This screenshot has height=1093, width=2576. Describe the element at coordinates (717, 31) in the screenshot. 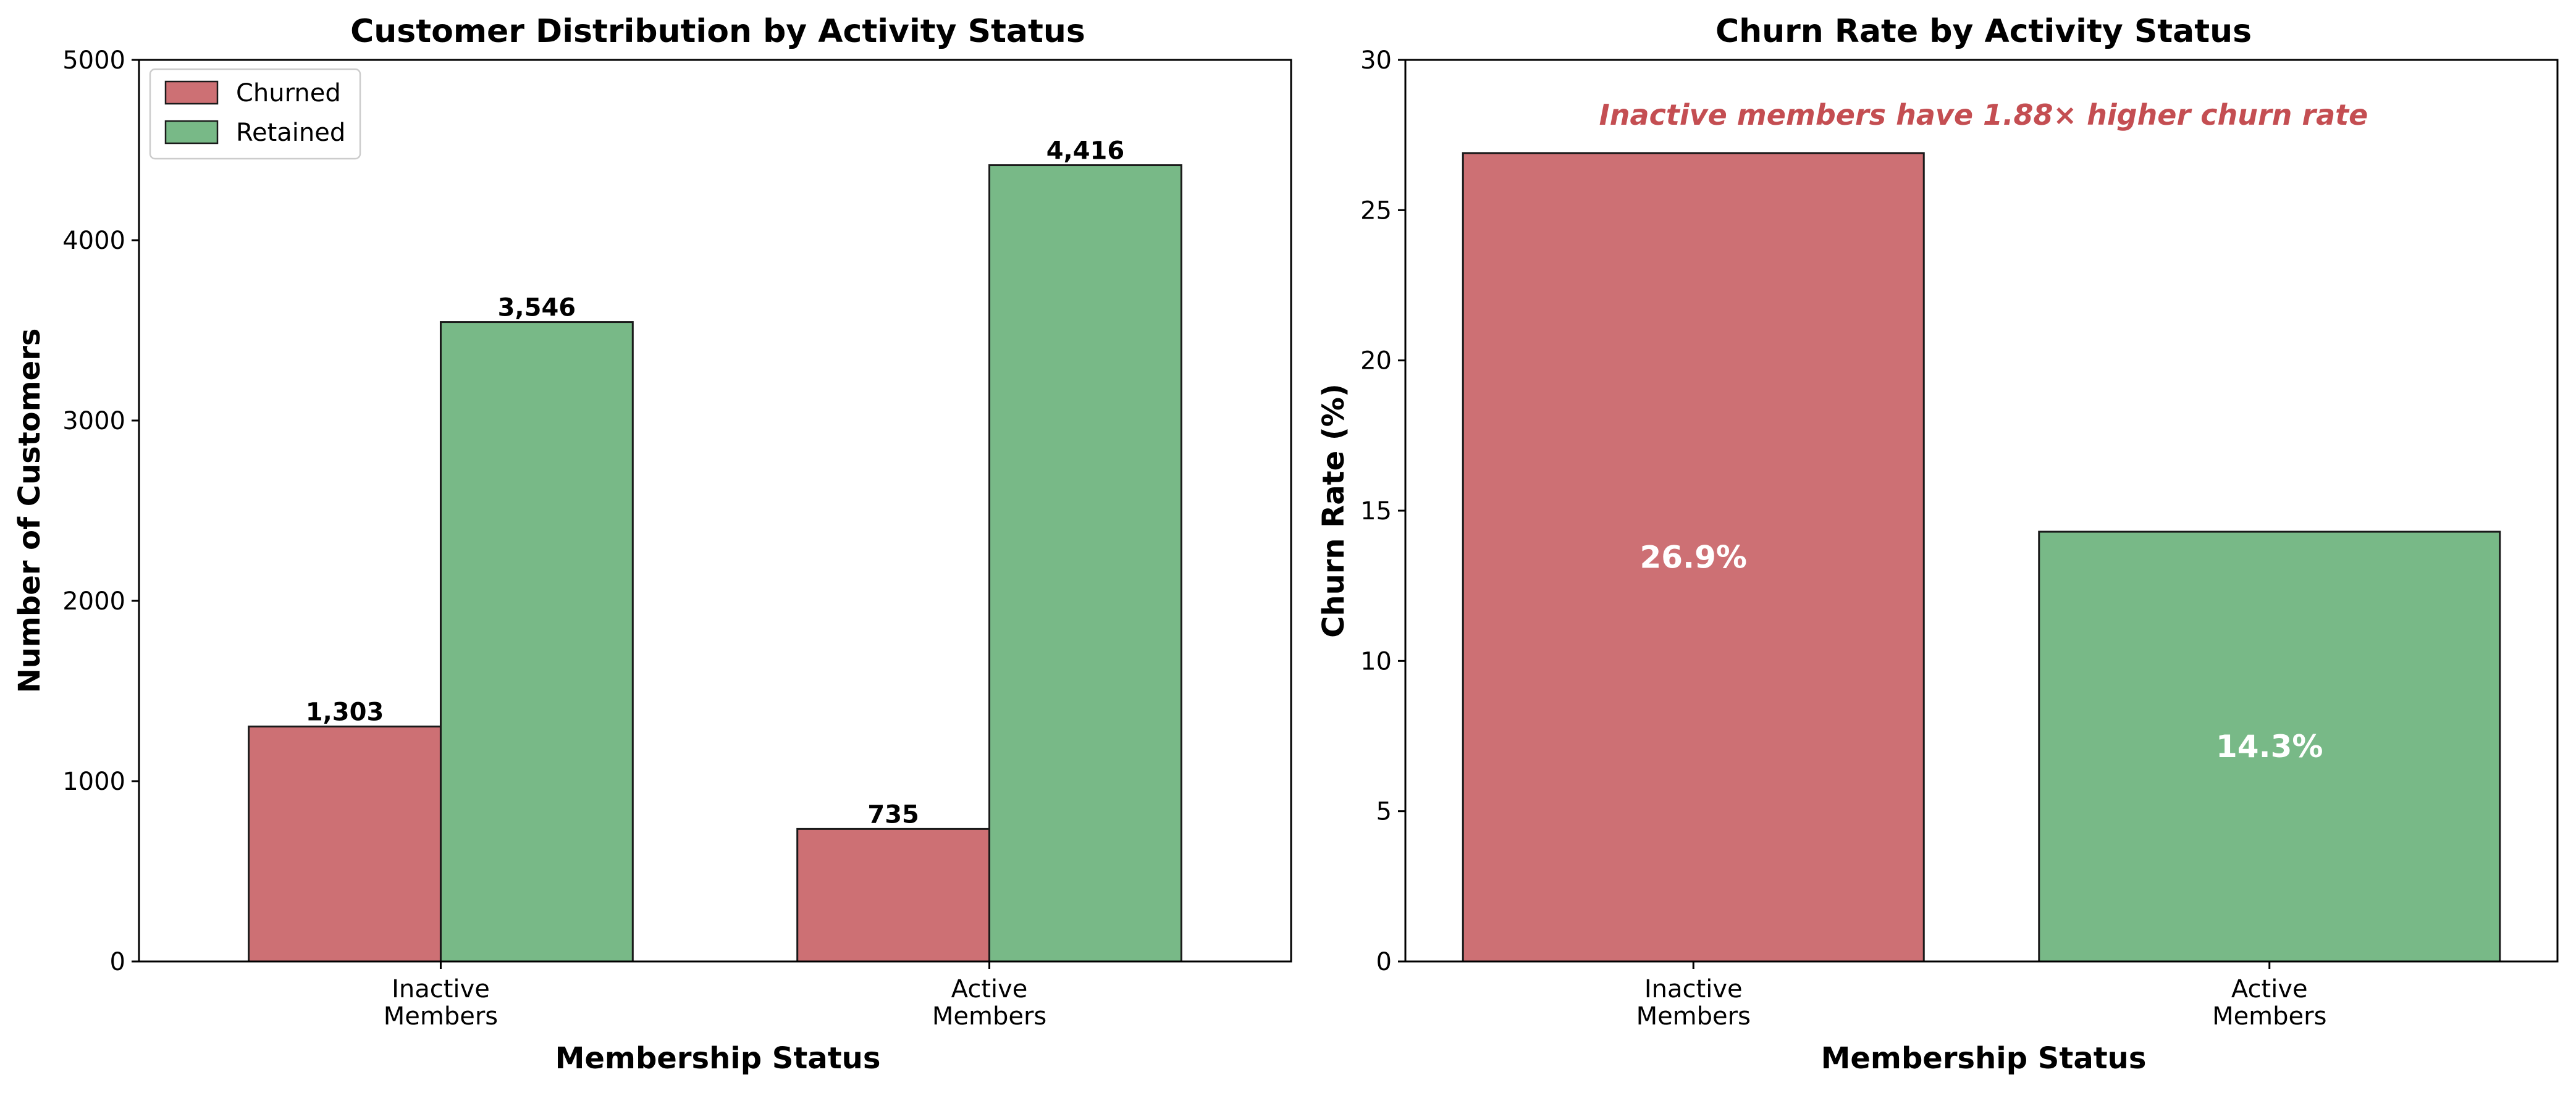

I see `chart-title: Customer Distribution by Activity Status` at that location.